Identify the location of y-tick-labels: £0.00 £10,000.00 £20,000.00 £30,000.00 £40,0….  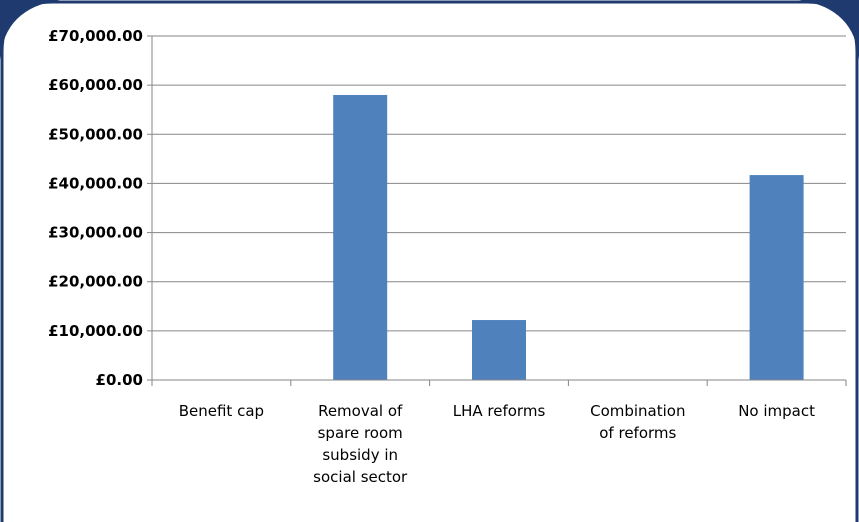
(95, 208).